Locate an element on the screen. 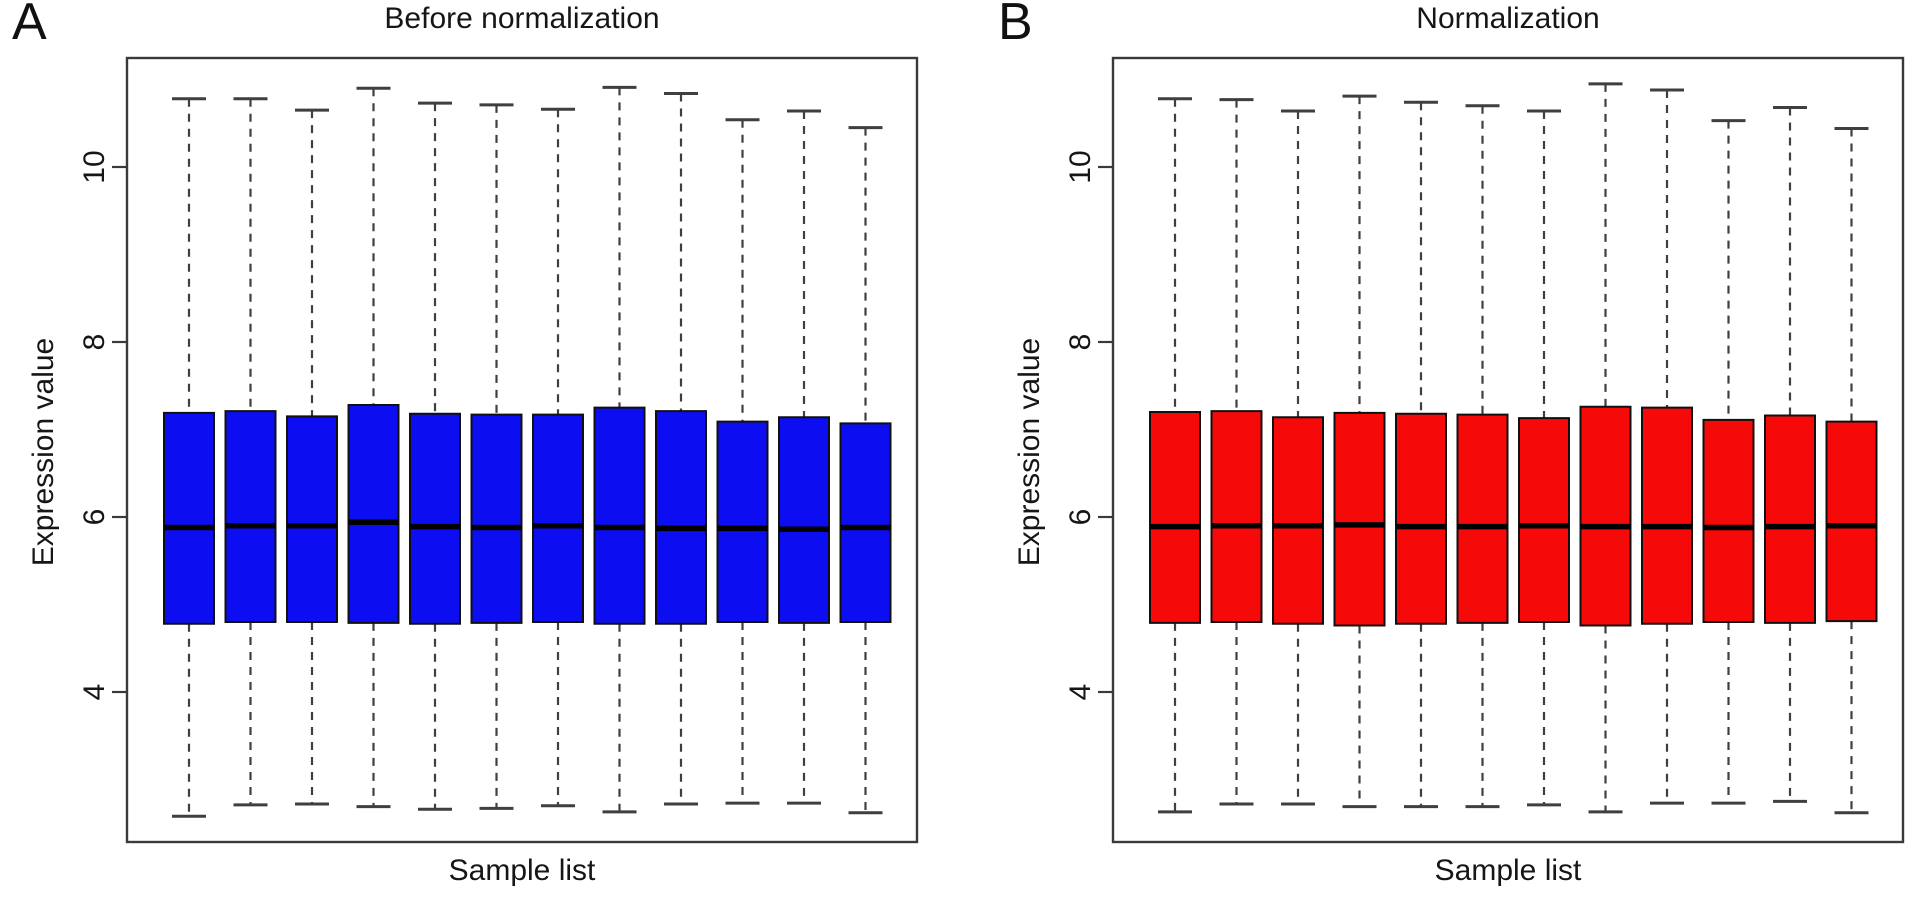  panel-b-x-axis-label: Sample list is located at coordinates (1508, 870).